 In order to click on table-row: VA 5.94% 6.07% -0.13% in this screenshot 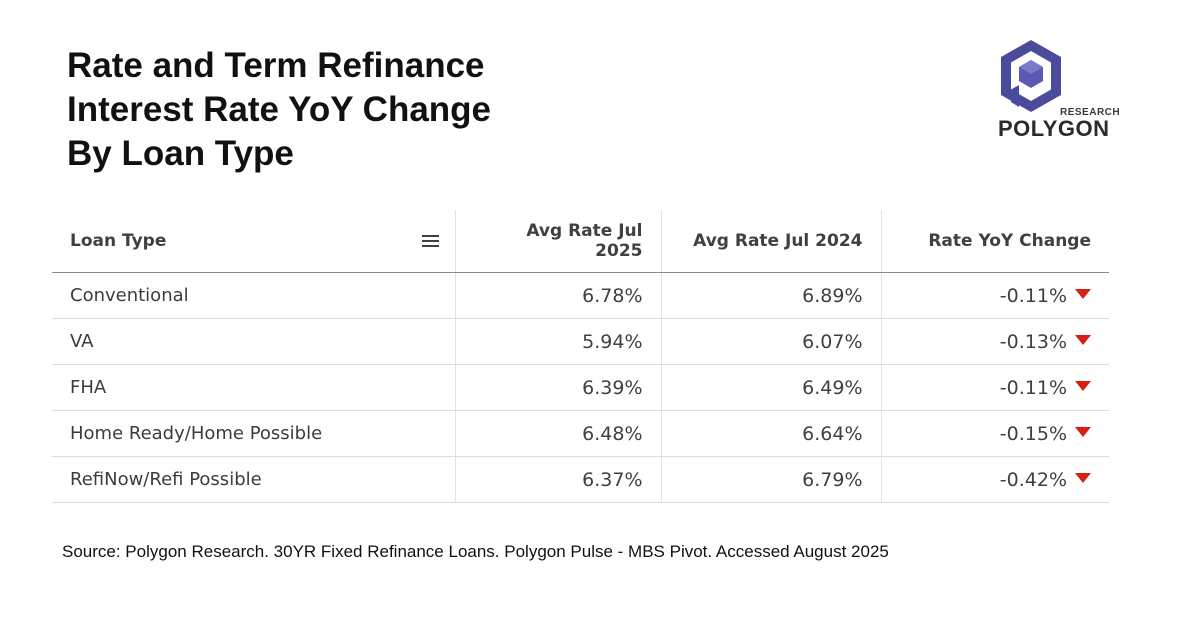, I will do `click(580, 341)`.